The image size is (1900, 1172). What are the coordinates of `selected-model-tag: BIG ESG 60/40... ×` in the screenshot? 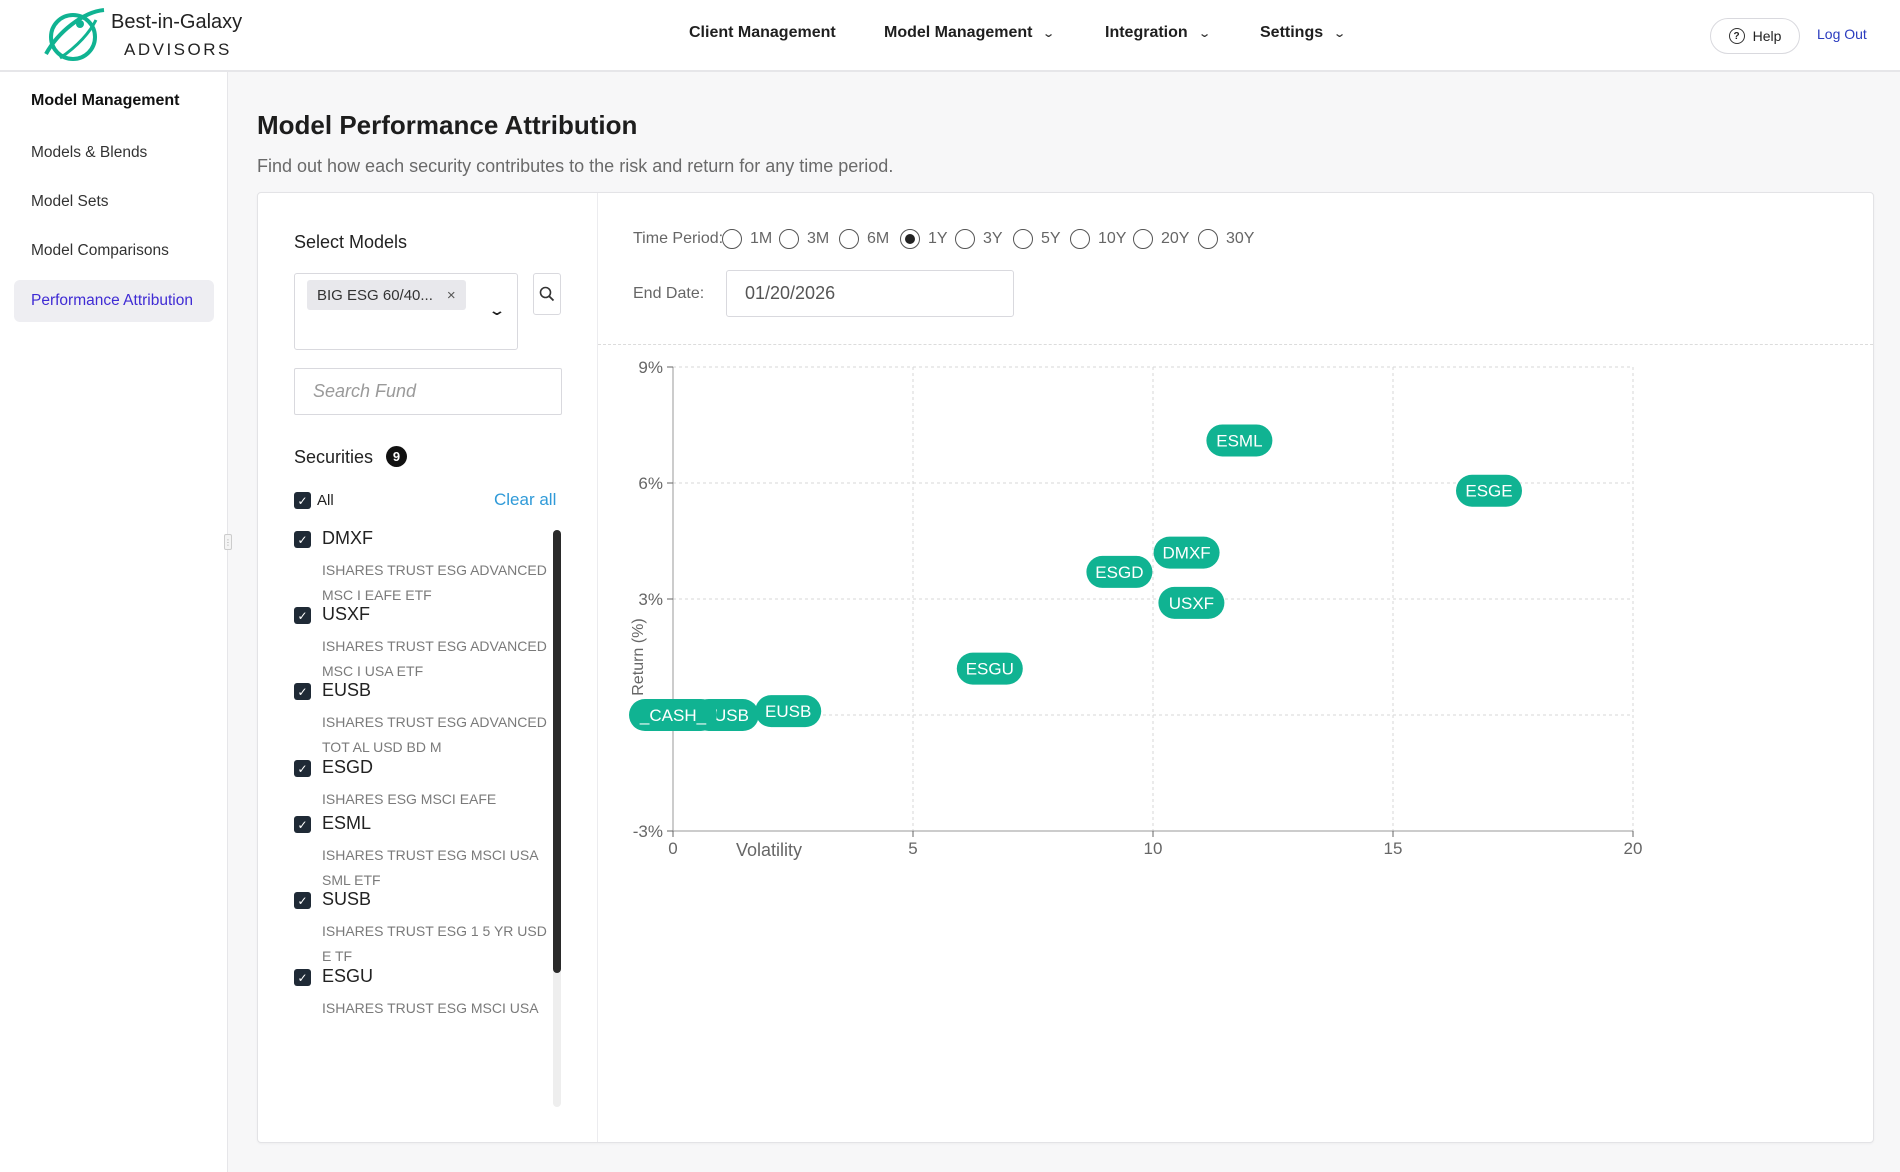 It's located at (386, 295).